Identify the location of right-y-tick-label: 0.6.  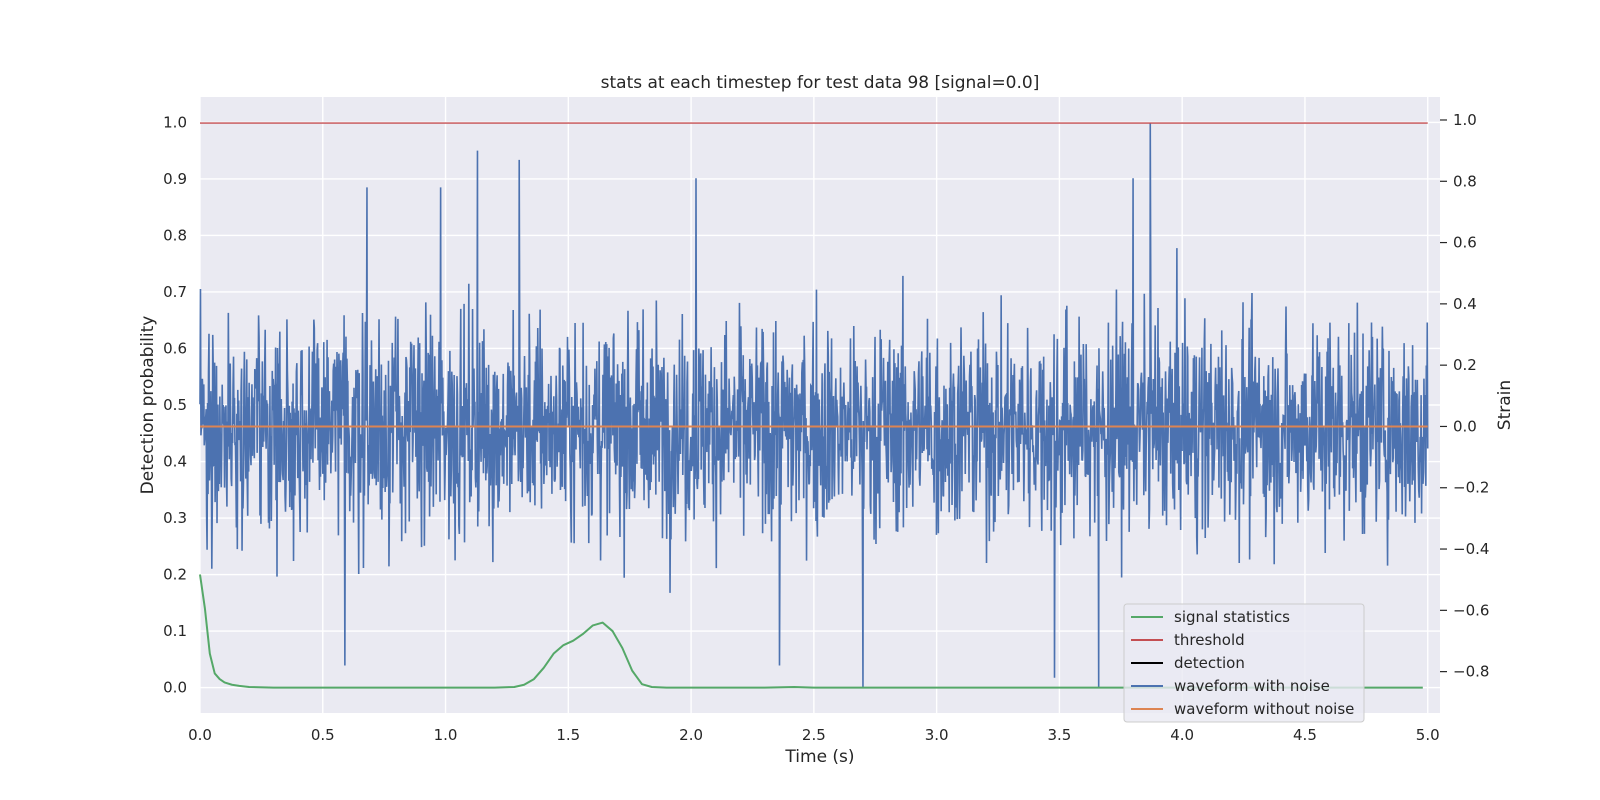
(1465, 243).